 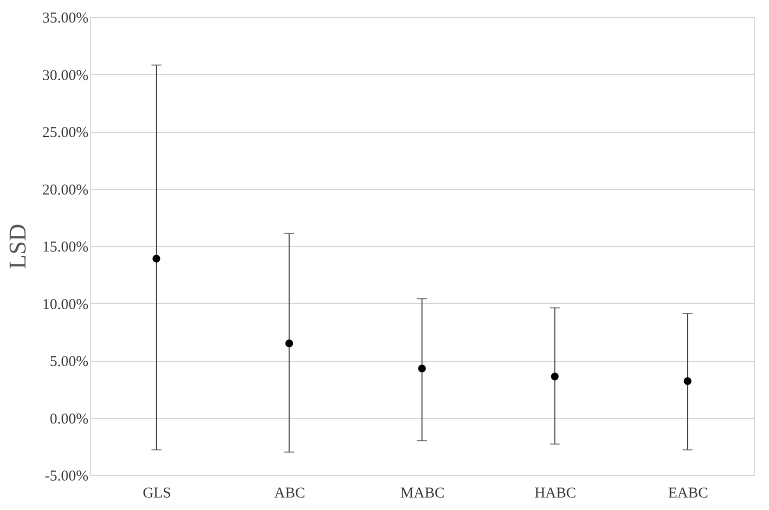 What do you see at coordinates (65, 76) in the screenshot?
I see `y-tick-label: 30.00%` at bounding box center [65, 76].